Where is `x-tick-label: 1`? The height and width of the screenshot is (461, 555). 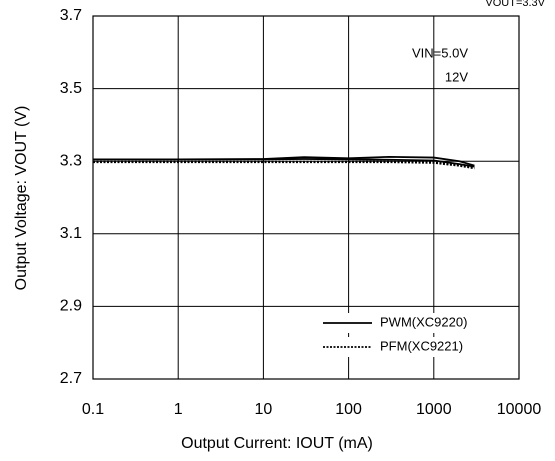
x-tick-label: 1 is located at coordinates (178, 409).